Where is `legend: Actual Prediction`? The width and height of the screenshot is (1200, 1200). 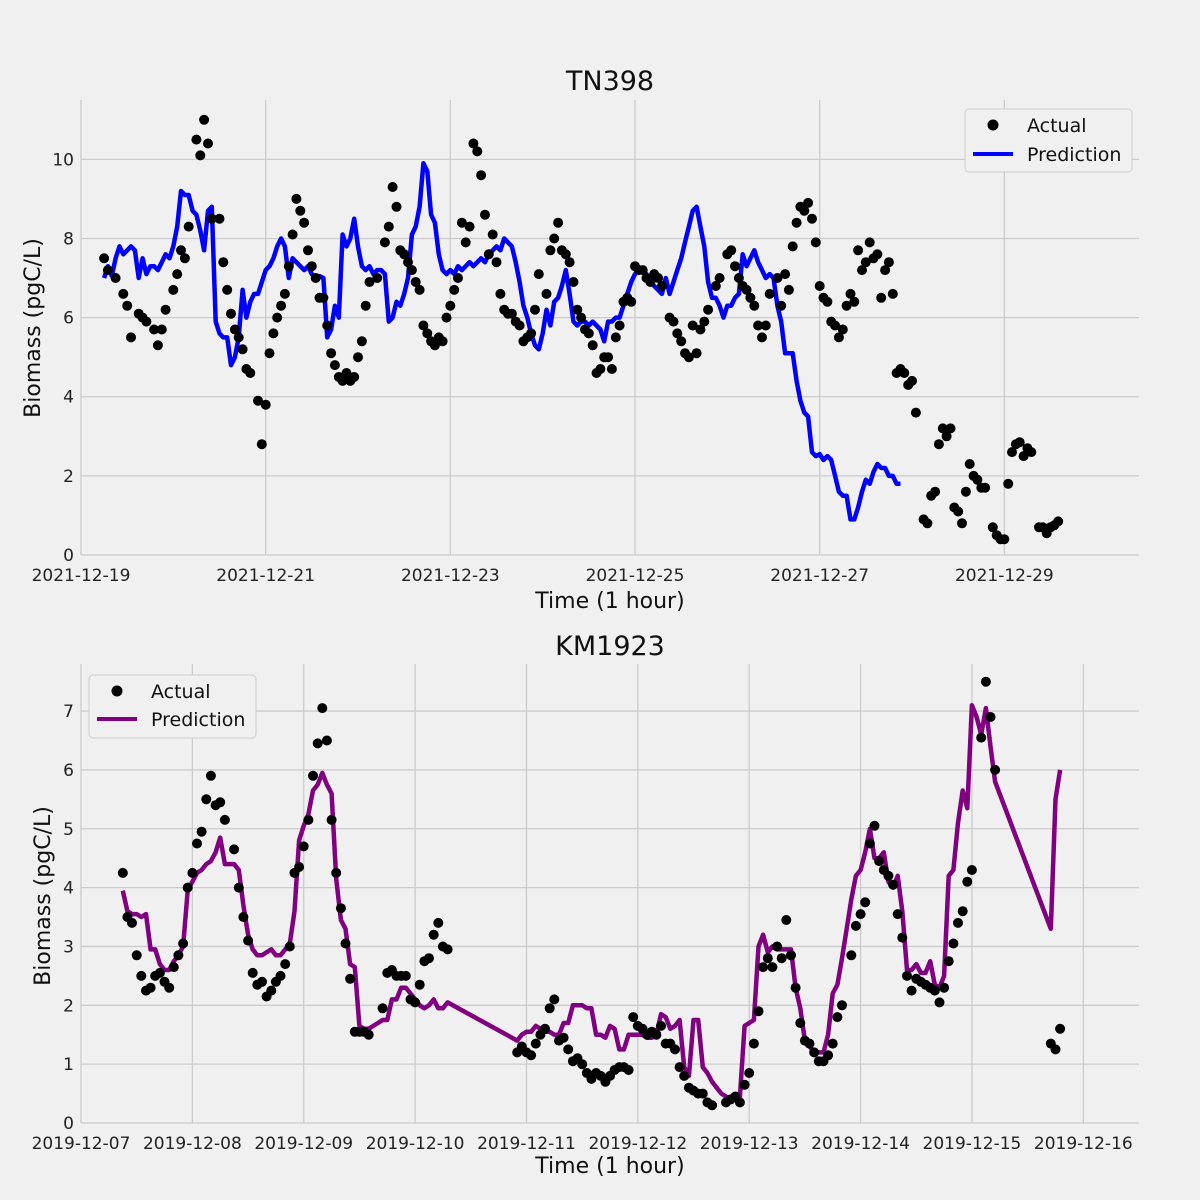 legend: Actual Prediction is located at coordinates (1048, 140).